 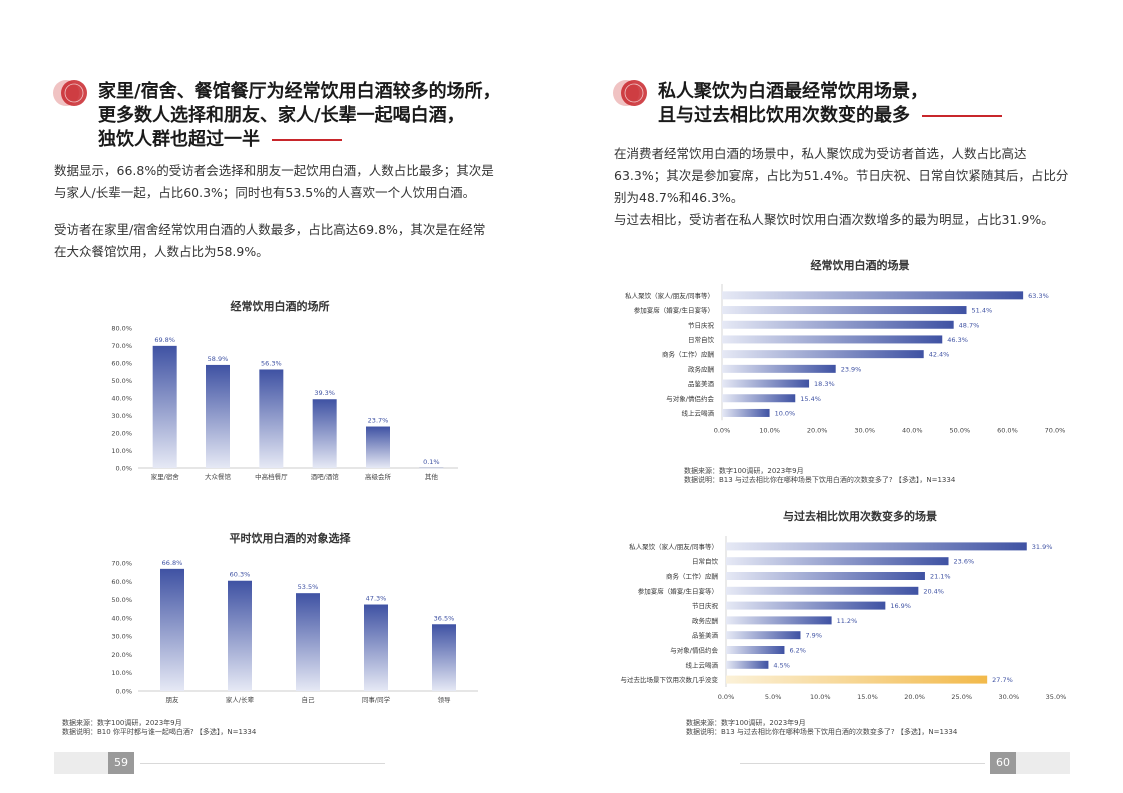 What do you see at coordinates (964, 562) in the screenshot?
I see `data-label: 23.6%` at bounding box center [964, 562].